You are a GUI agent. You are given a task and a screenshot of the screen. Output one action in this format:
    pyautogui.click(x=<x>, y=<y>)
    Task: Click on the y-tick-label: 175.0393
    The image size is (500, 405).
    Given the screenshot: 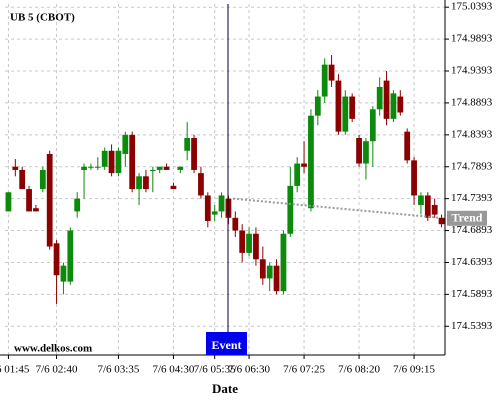 What is the action you would take?
    pyautogui.click(x=472, y=7)
    